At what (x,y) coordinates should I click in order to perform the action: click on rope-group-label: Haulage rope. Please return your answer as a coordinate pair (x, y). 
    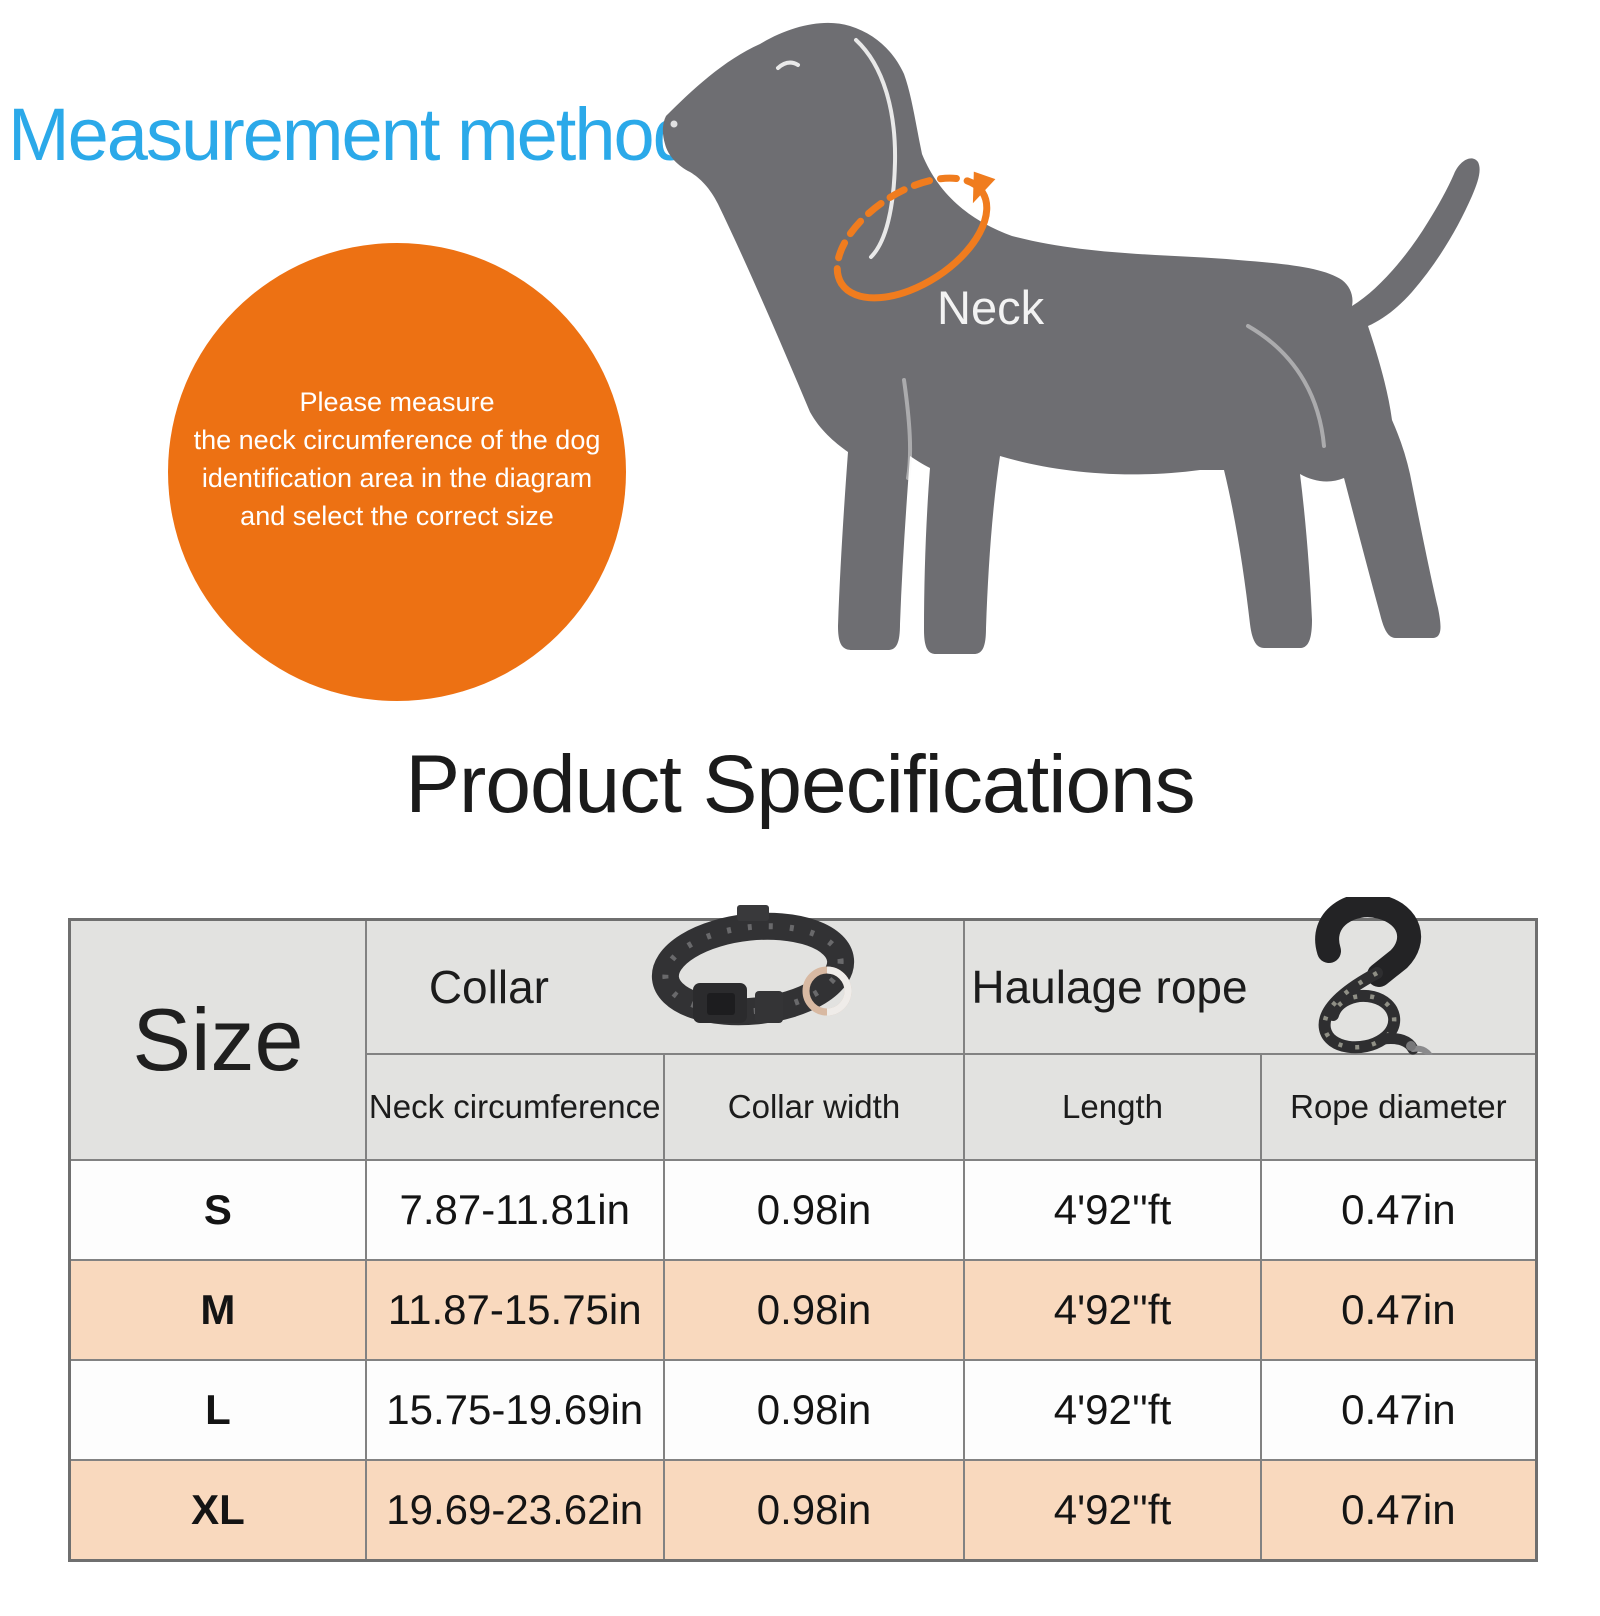
    Looking at the image, I should click on (1109, 987).